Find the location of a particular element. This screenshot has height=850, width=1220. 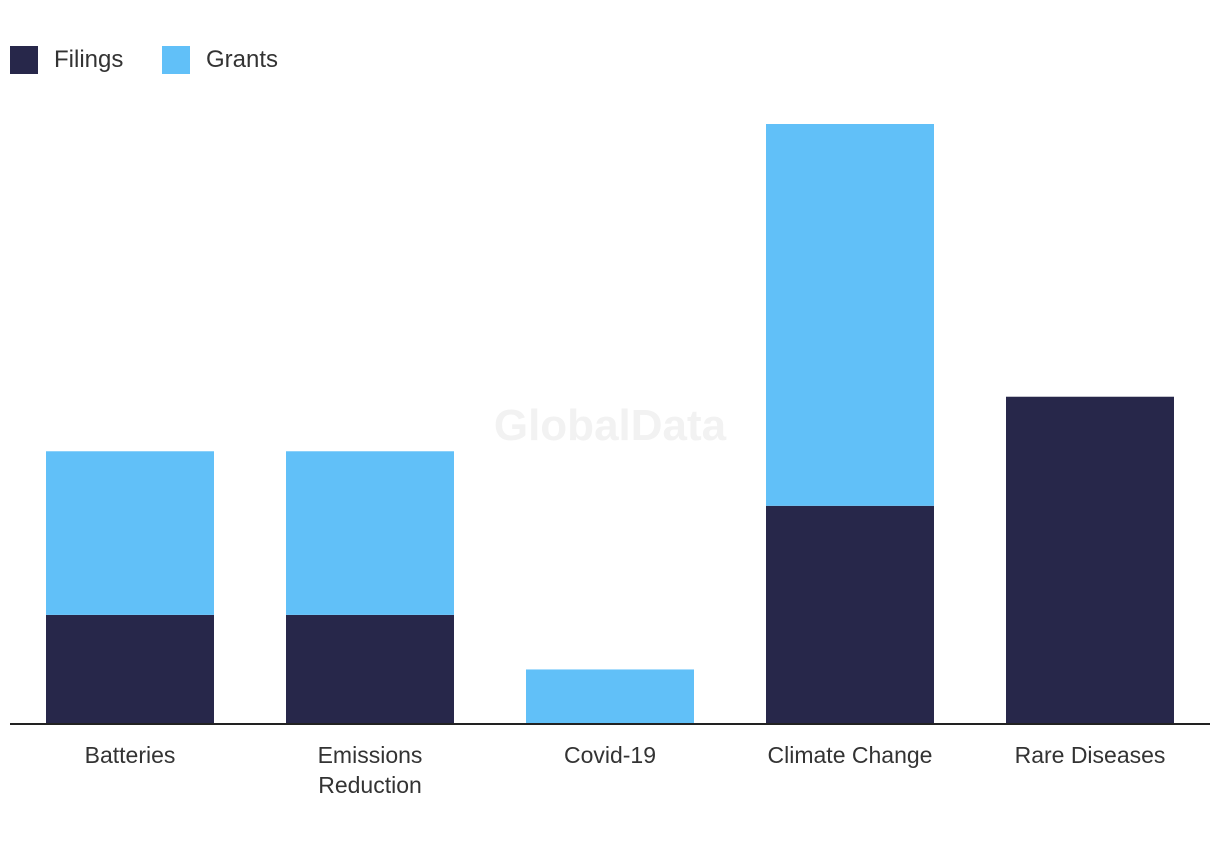

x-tick-label-batteries: Batteries is located at coordinates (130, 755).